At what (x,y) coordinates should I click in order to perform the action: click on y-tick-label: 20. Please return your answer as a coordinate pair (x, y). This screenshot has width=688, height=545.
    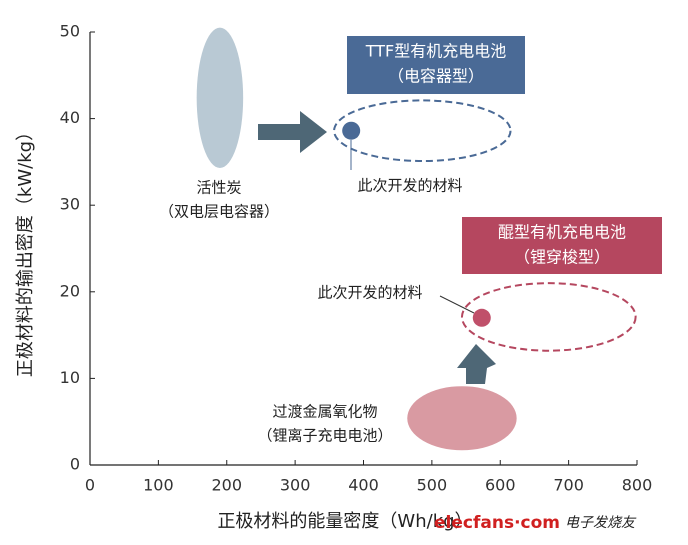
    Looking at the image, I should click on (70, 290).